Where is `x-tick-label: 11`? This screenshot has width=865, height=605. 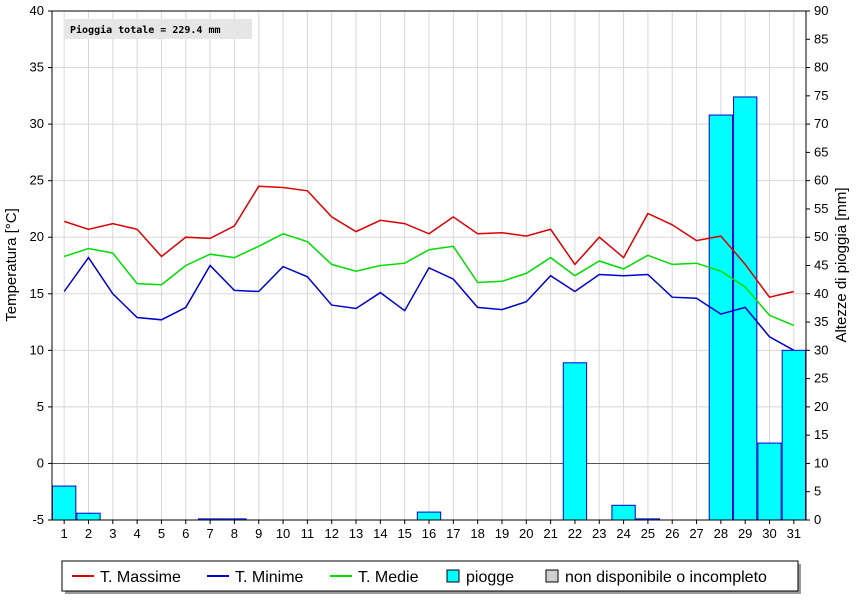 x-tick-label: 11 is located at coordinates (308, 533).